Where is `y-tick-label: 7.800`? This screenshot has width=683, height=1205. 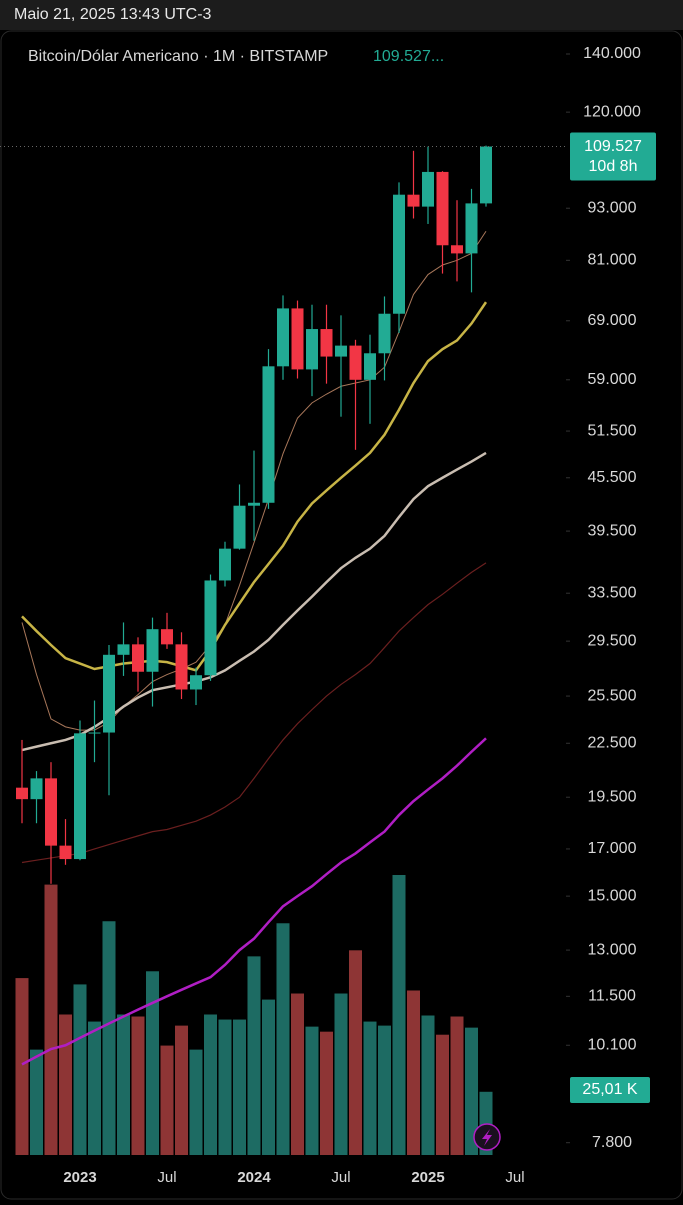 y-tick-label: 7.800 is located at coordinates (612, 1142).